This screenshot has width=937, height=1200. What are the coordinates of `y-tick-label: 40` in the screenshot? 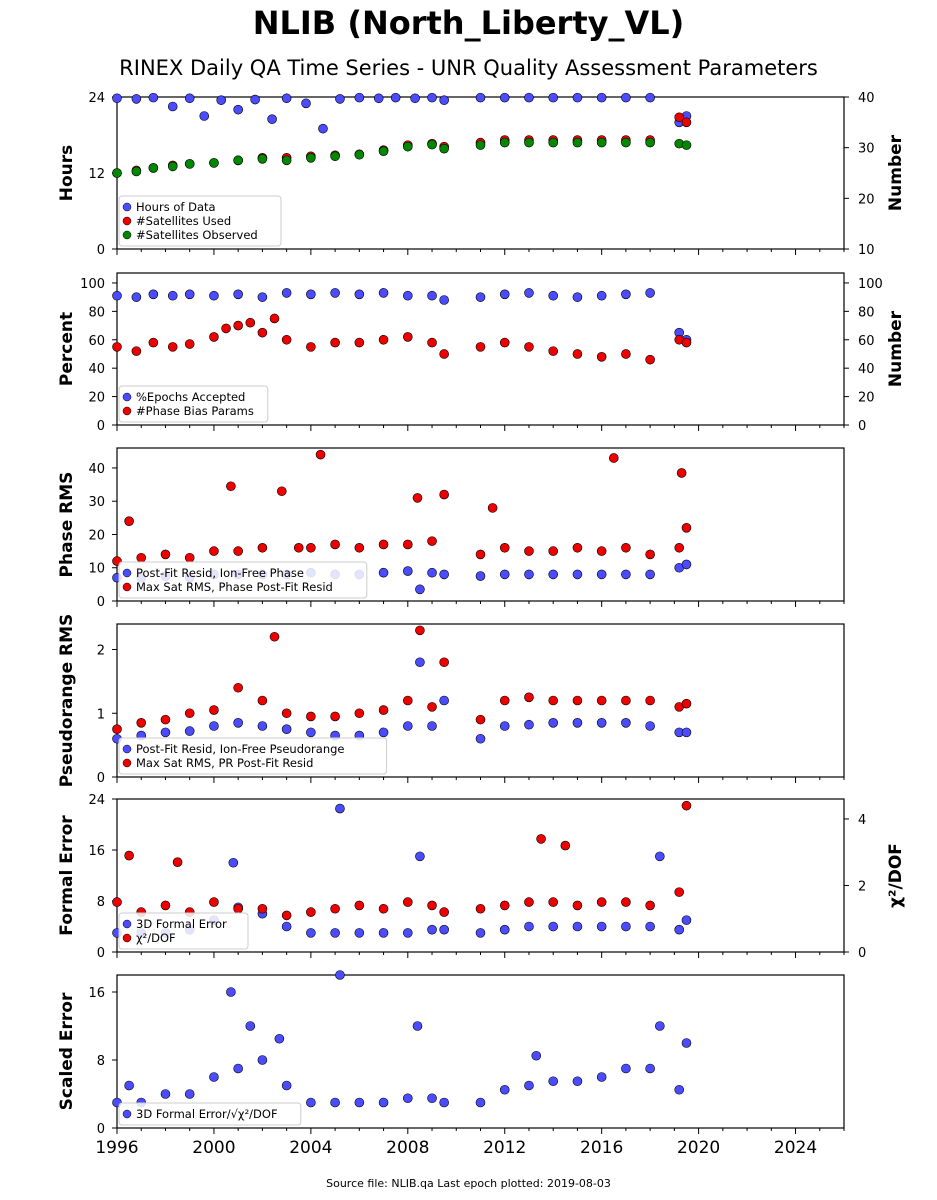 It's located at (96, 469).